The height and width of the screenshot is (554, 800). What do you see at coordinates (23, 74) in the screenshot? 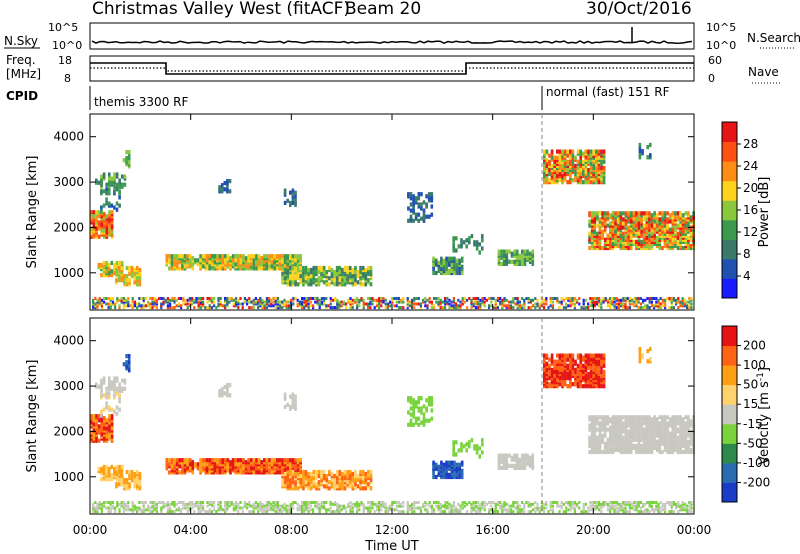
I see `freq-unit-label: [MHz]` at bounding box center [23, 74].